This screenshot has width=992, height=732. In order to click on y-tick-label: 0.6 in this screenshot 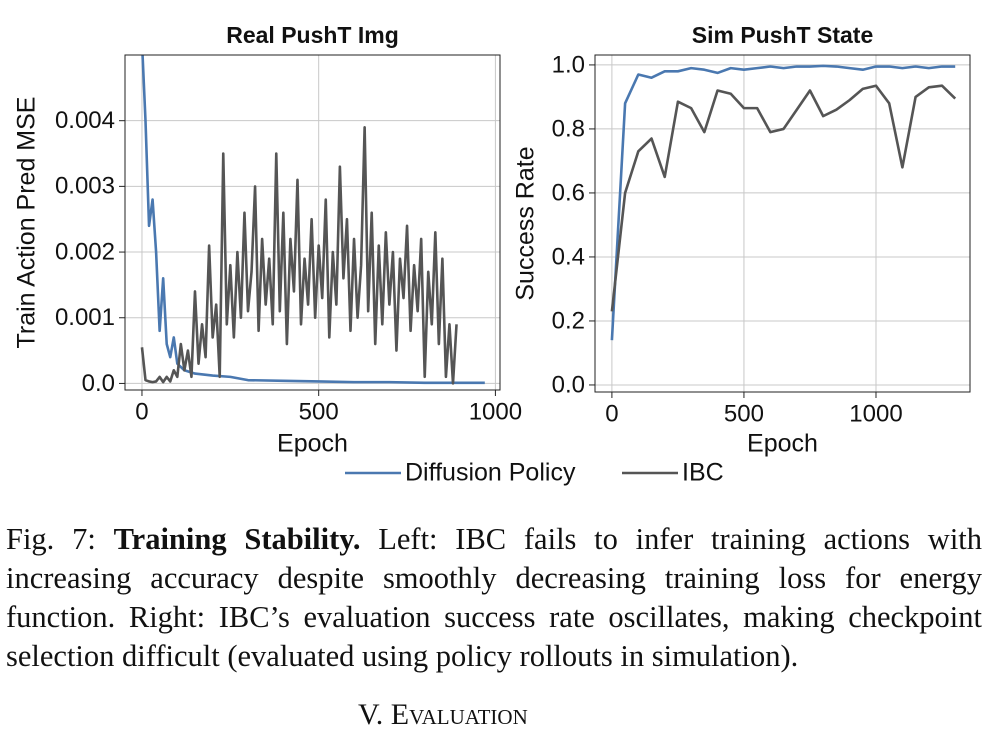, I will do `click(568, 192)`.